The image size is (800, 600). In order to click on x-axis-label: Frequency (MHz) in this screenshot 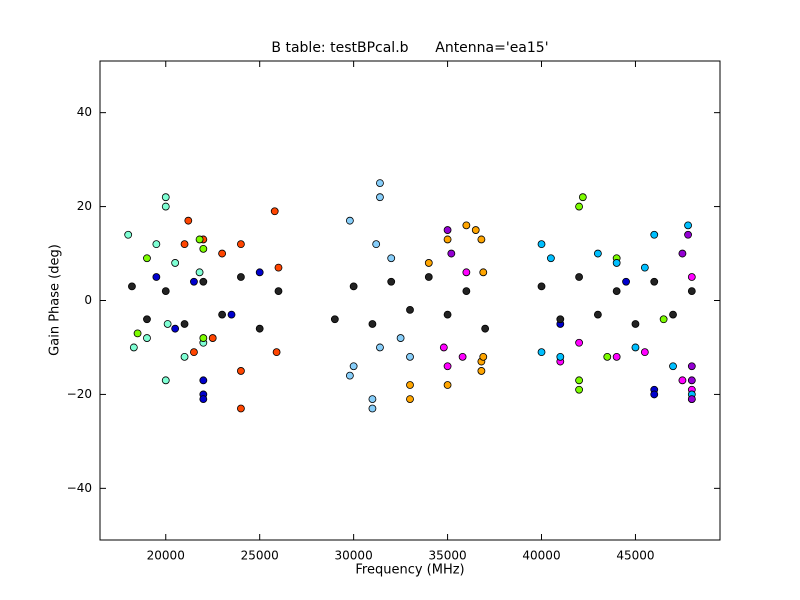, I will do `click(409, 570)`.